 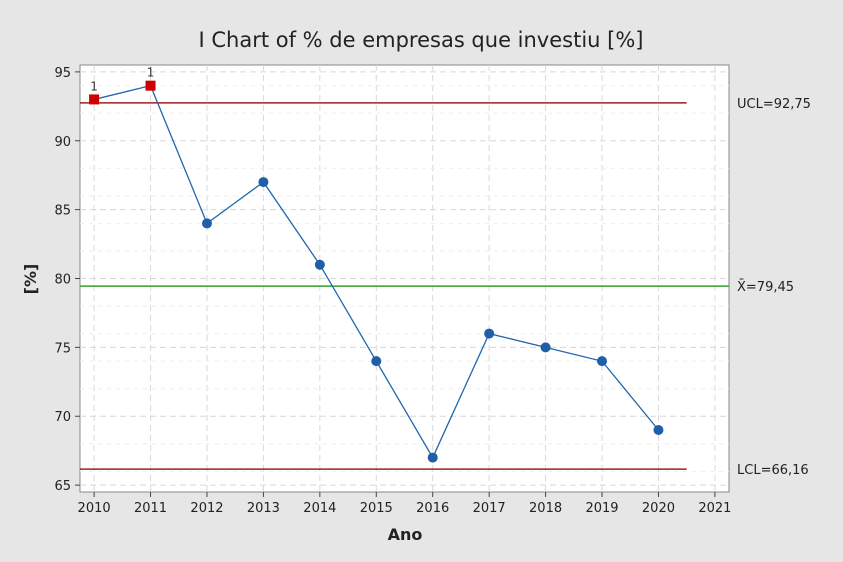 What do you see at coordinates (489, 508) in the screenshot?
I see `x-tick-label: 2017` at bounding box center [489, 508].